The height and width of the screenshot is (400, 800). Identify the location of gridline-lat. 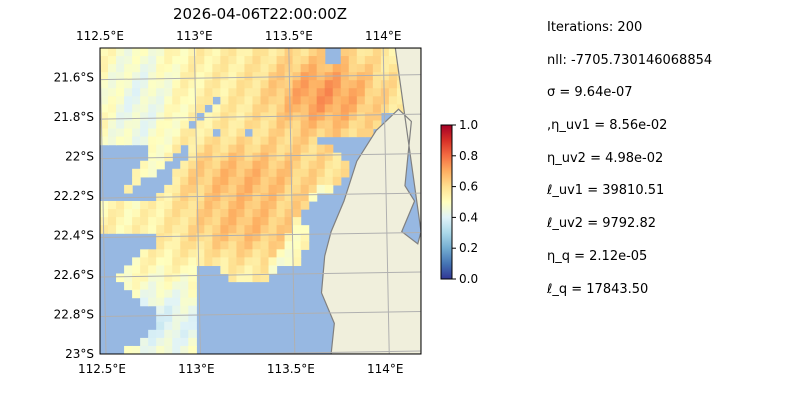
(260, 314).